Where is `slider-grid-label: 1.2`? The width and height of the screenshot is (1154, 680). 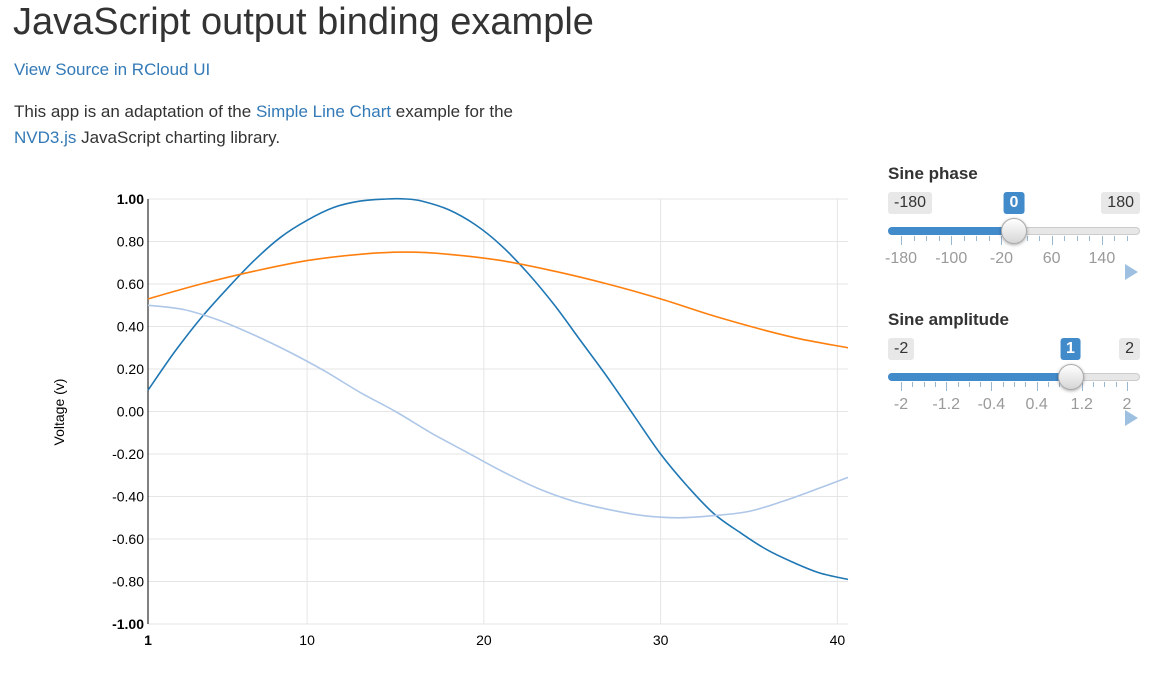 slider-grid-label: 1.2 is located at coordinates (1081, 404).